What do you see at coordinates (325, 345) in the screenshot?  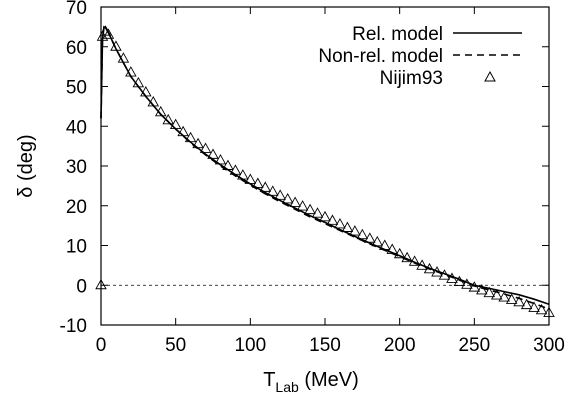 I see `x-tick-label: 150` at bounding box center [325, 345].